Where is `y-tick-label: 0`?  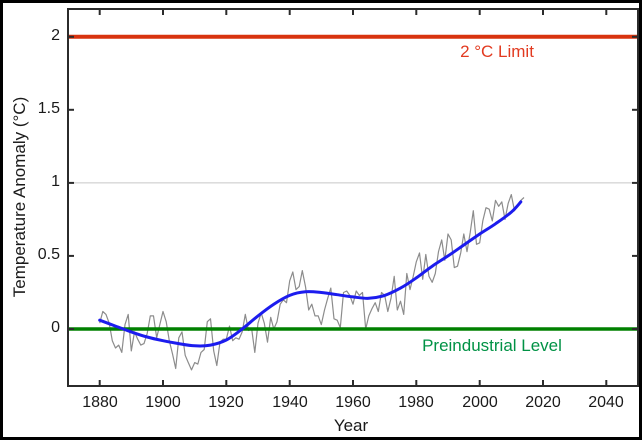
y-tick-label: 0 is located at coordinates (55, 327).